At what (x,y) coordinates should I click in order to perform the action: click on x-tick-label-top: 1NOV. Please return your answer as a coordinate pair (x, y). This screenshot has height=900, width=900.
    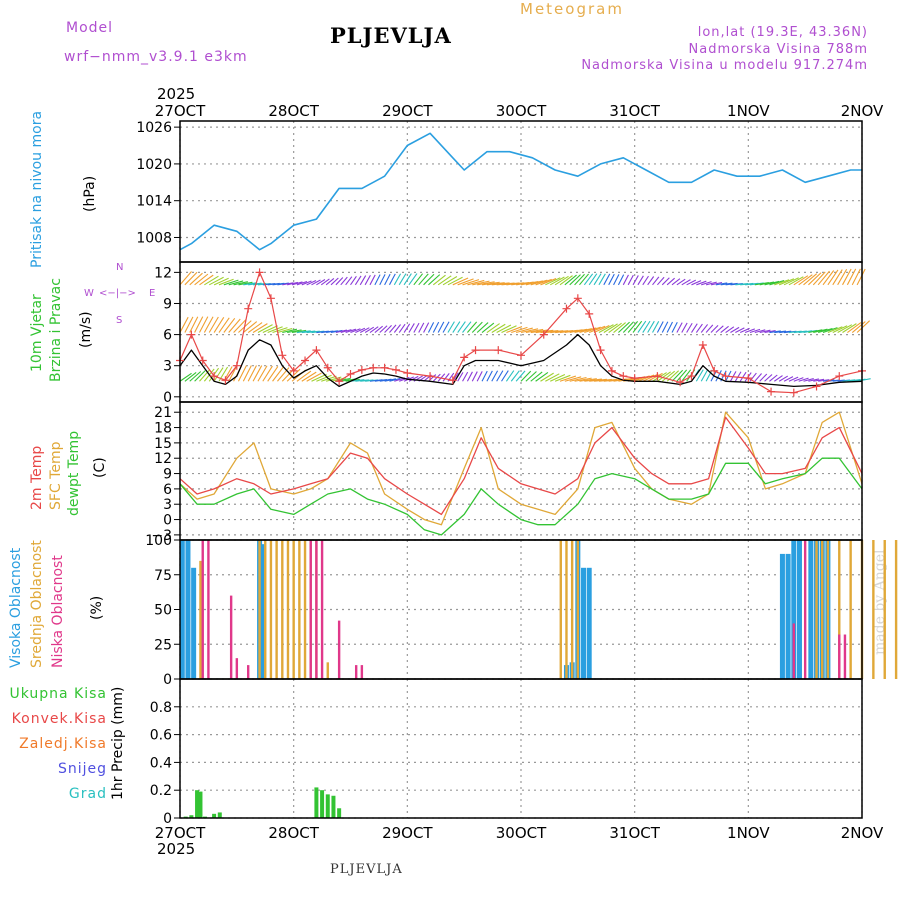
    Looking at the image, I should click on (748, 111).